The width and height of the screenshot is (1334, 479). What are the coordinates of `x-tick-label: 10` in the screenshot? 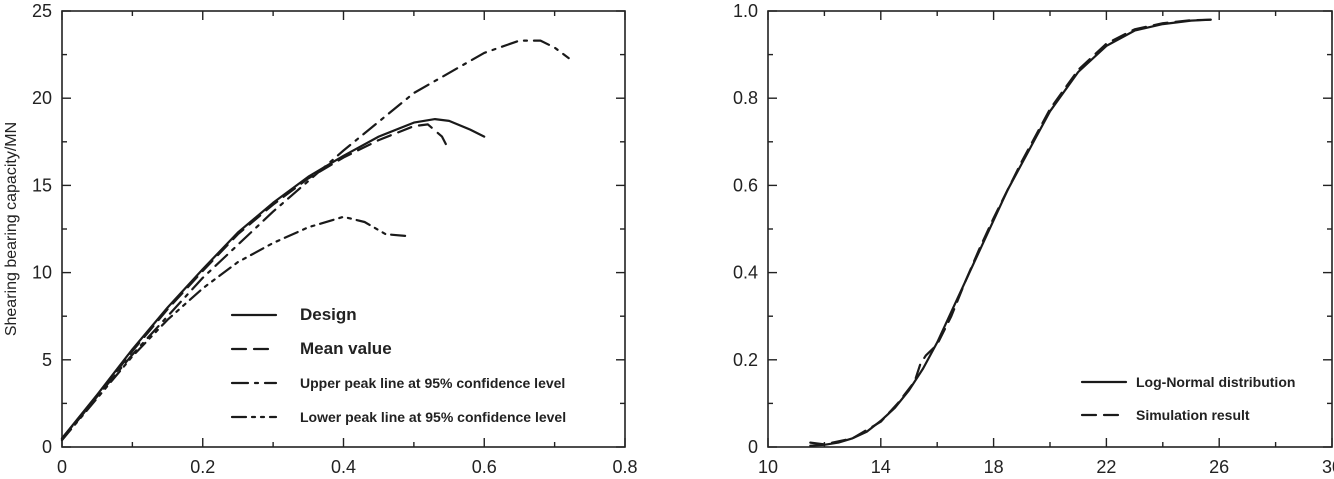 It's located at (768, 467).